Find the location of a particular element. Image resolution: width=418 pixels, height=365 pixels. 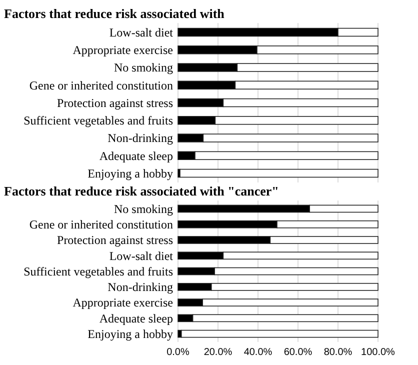

x-tick-label: 80.0% is located at coordinates (338, 352).